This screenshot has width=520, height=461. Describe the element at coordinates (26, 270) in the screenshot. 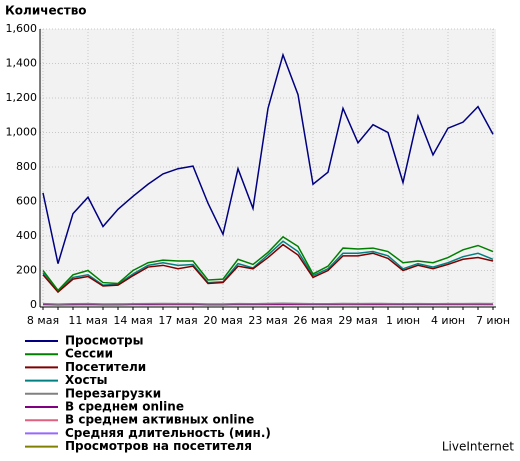

I see `y-tick-label: 200` at that location.